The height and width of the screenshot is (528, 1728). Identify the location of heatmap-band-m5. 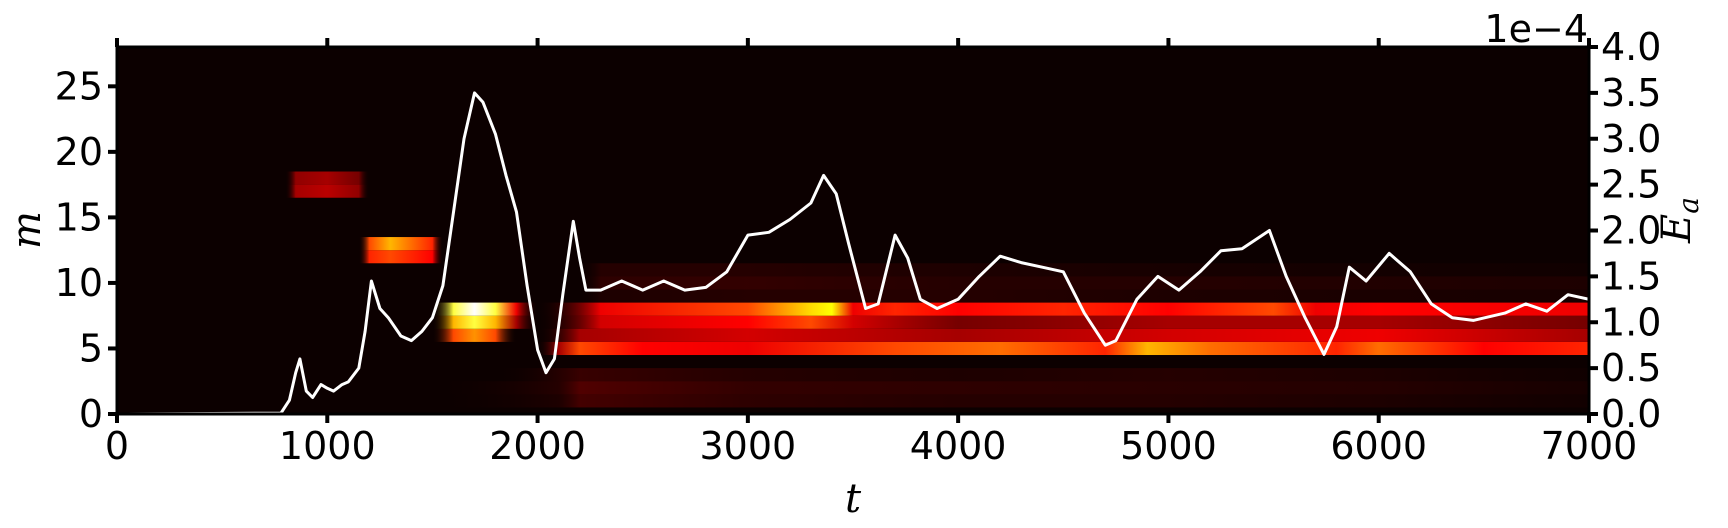
(853, 348).